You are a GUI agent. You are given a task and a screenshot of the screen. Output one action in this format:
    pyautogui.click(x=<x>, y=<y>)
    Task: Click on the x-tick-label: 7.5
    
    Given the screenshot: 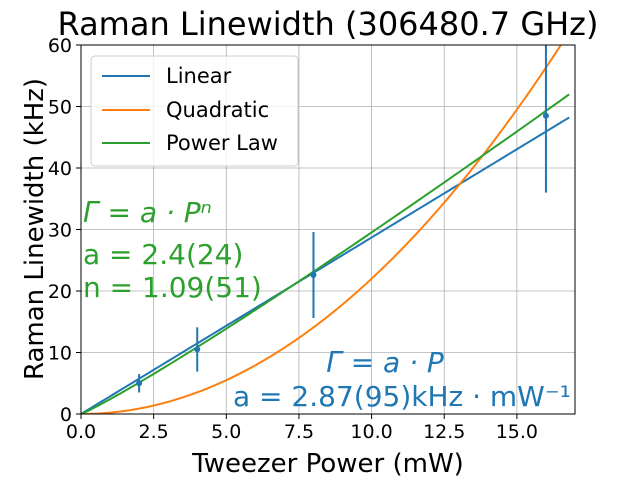 What is the action you would take?
    pyautogui.click(x=299, y=432)
    